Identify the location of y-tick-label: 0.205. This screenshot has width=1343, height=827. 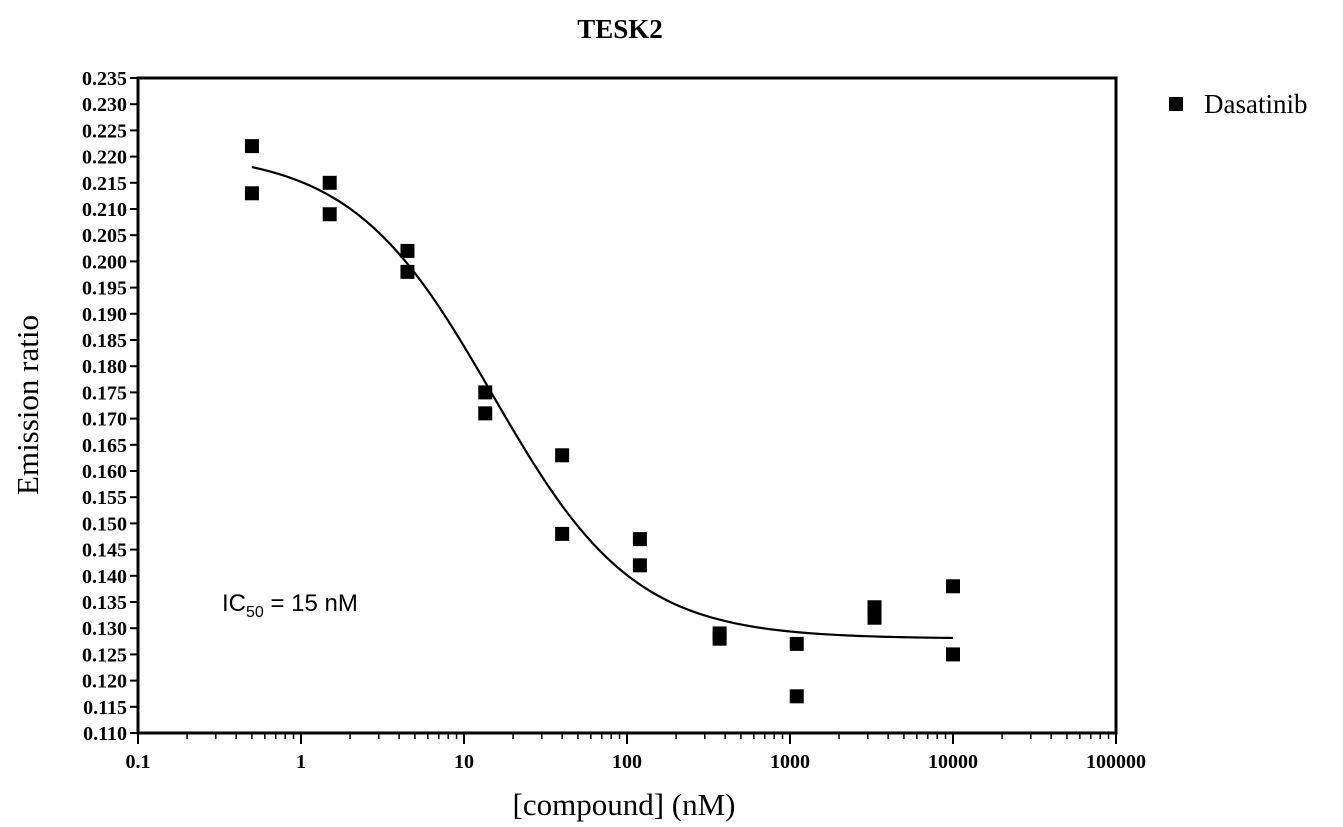
(104, 236).